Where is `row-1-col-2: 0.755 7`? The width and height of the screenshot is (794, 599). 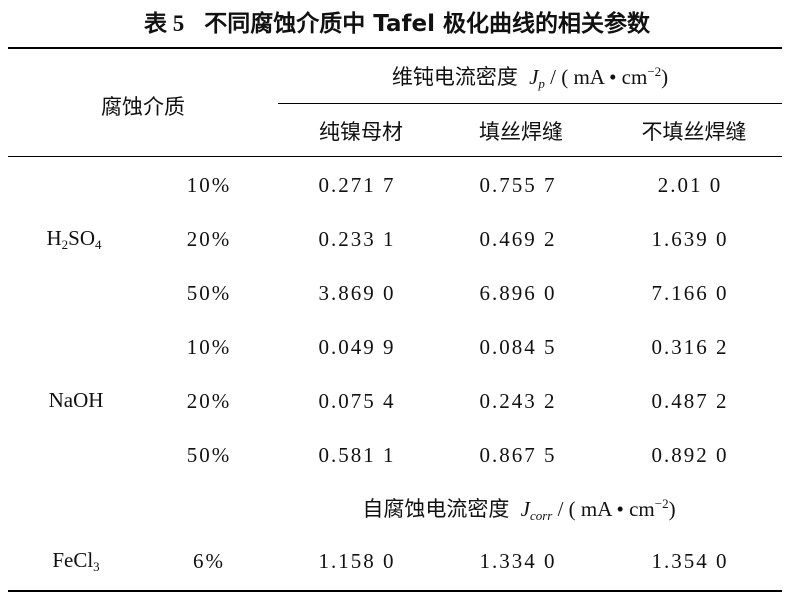 row-1-col-2: 0.755 7 is located at coordinates (518, 185).